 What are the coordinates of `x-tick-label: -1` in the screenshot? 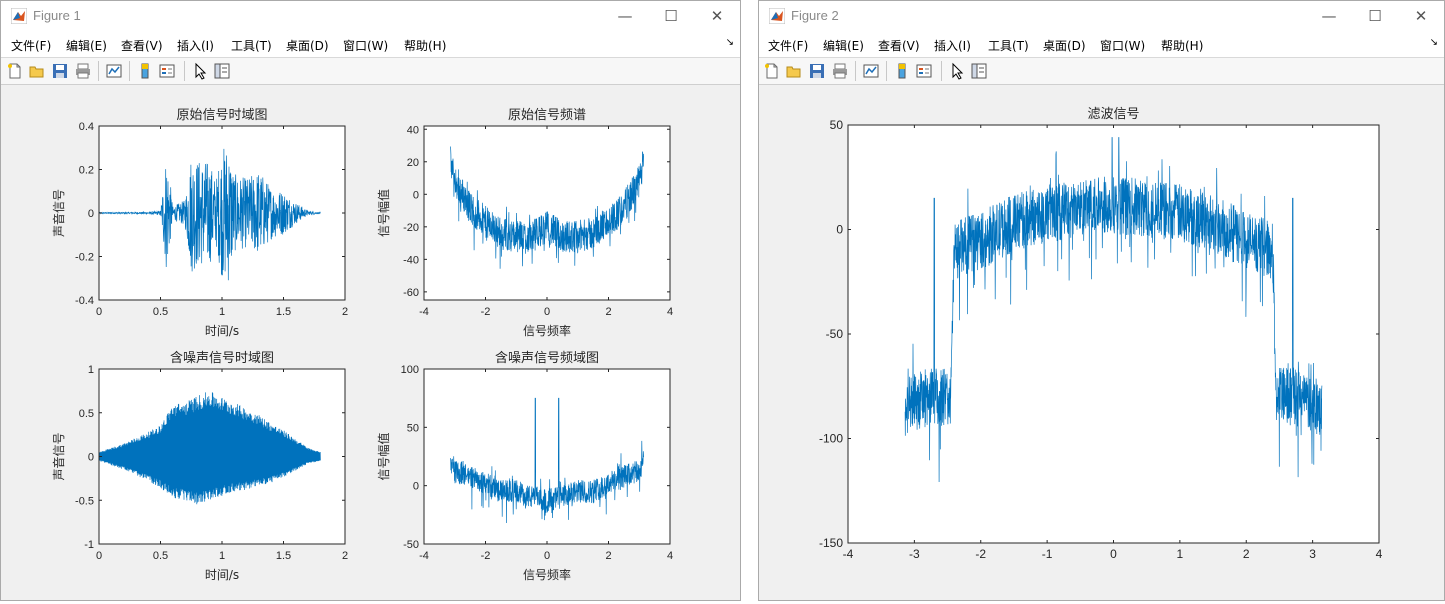 It's located at (1047, 554).